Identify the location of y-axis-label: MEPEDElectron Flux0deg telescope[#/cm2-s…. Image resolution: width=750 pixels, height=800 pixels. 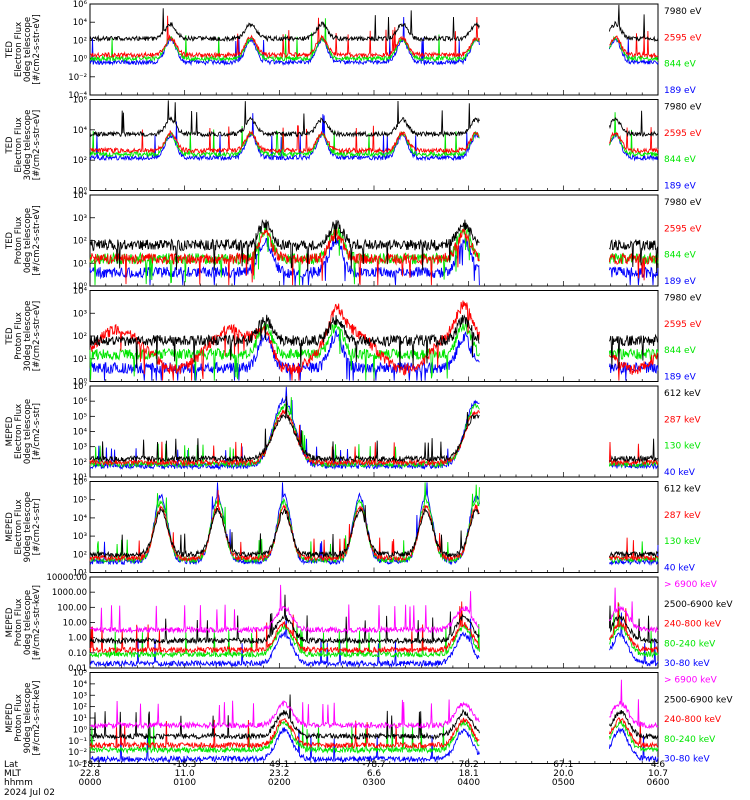
(23, 431).